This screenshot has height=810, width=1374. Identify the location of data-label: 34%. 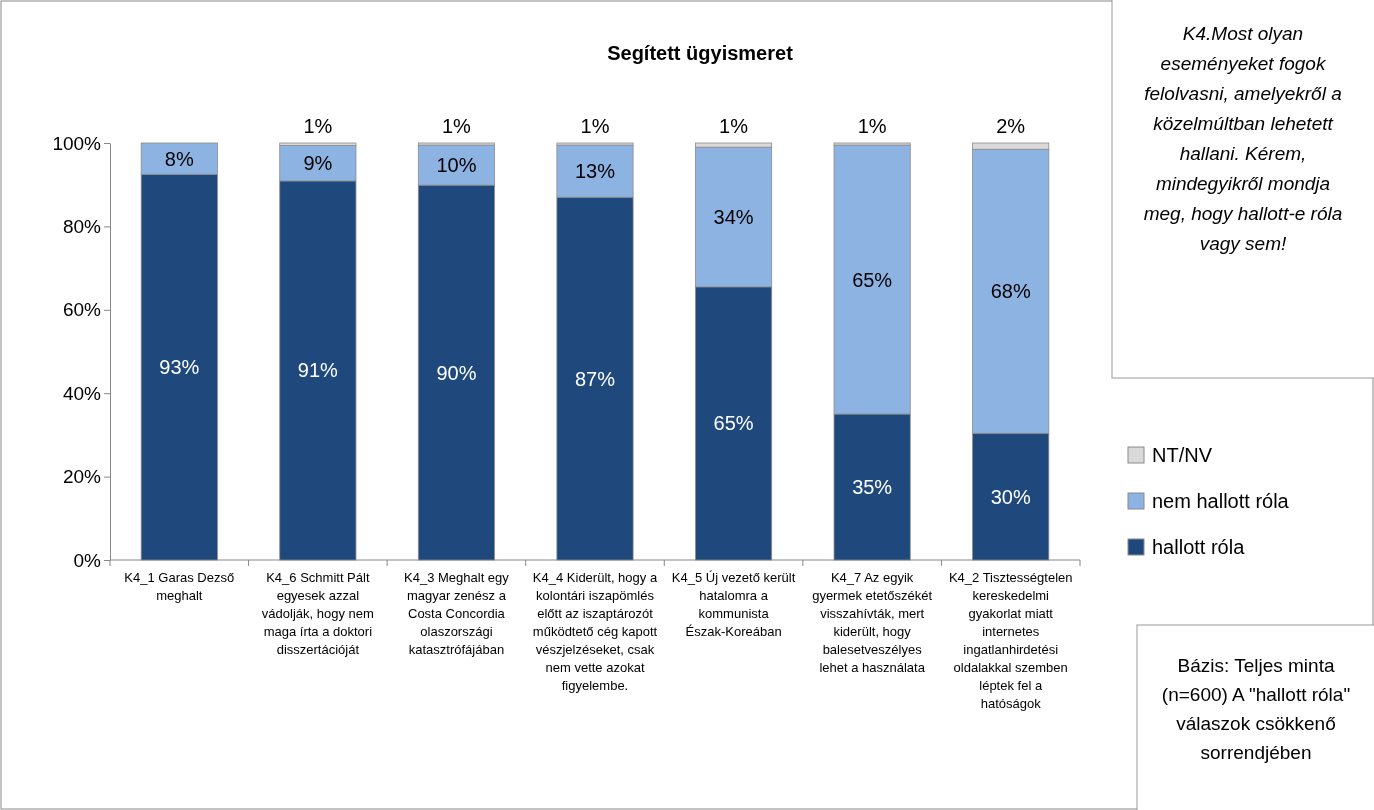
(733, 217).